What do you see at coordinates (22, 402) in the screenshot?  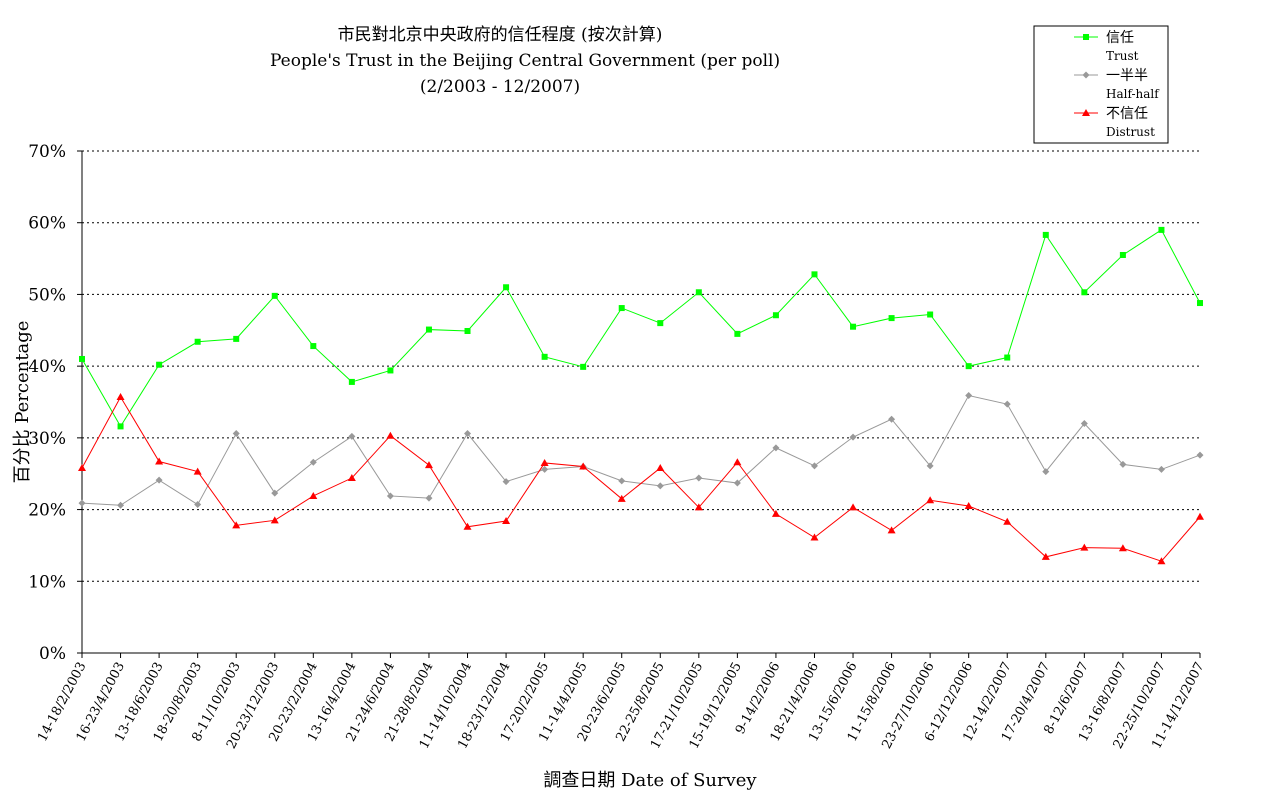 I see `y-axis-label: 百分比 Percentage` at bounding box center [22, 402].